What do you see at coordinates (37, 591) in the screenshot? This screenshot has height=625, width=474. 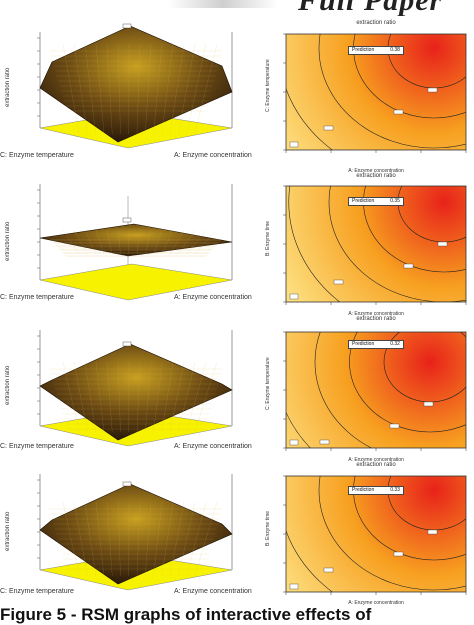 I see `surface-xlabel-left-4: C: Enzyme temperature` at bounding box center [37, 591].